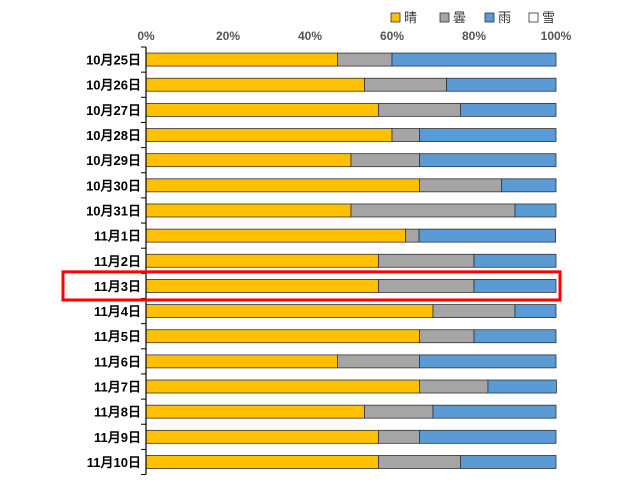 This screenshot has height=480, width=640. Describe the element at coordinates (113, 60) in the screenshot. I see `category-label: 10月25日` at that location.